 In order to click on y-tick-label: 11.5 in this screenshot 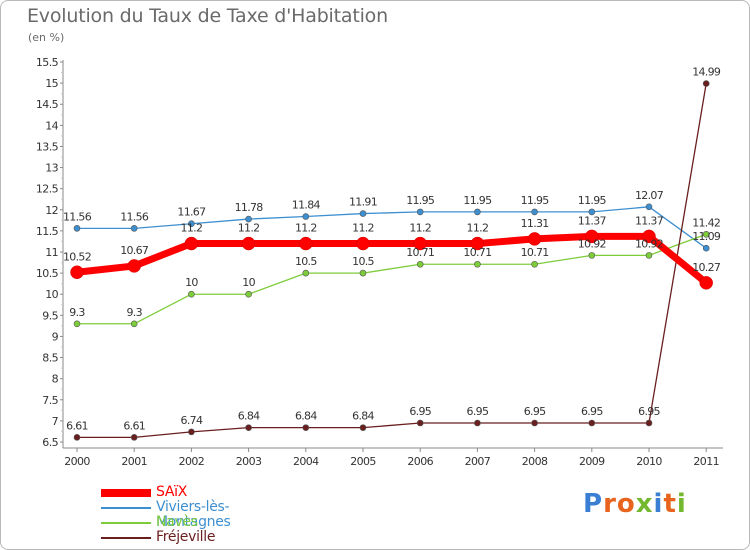, I will do `click(47, 231)`.